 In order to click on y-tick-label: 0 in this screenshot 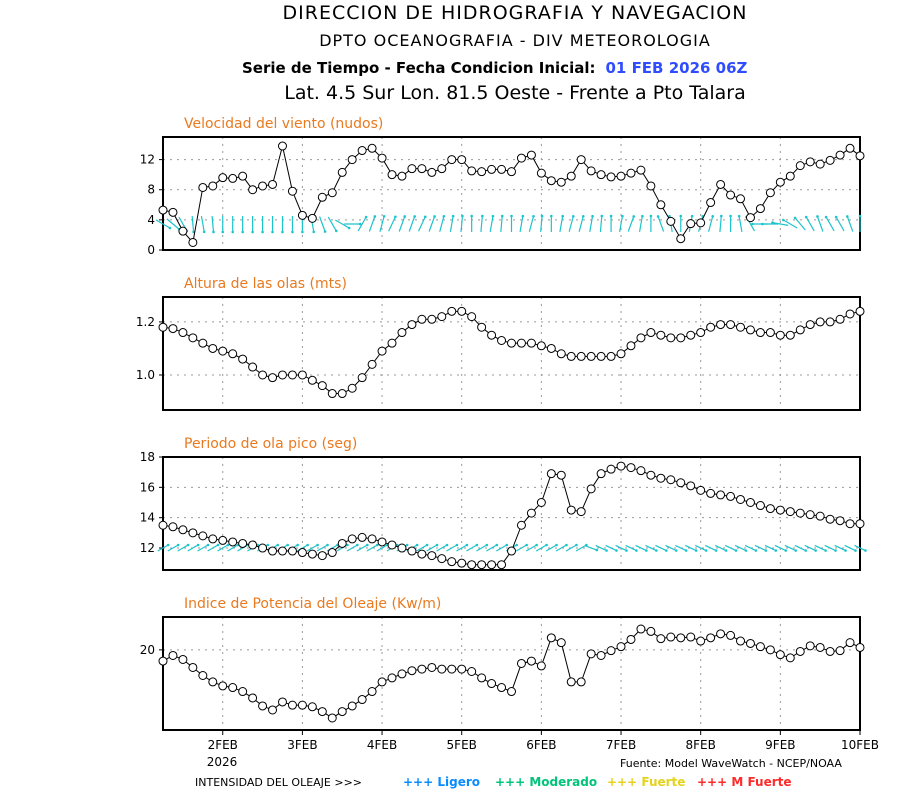, I will do `click(151, 250)`.